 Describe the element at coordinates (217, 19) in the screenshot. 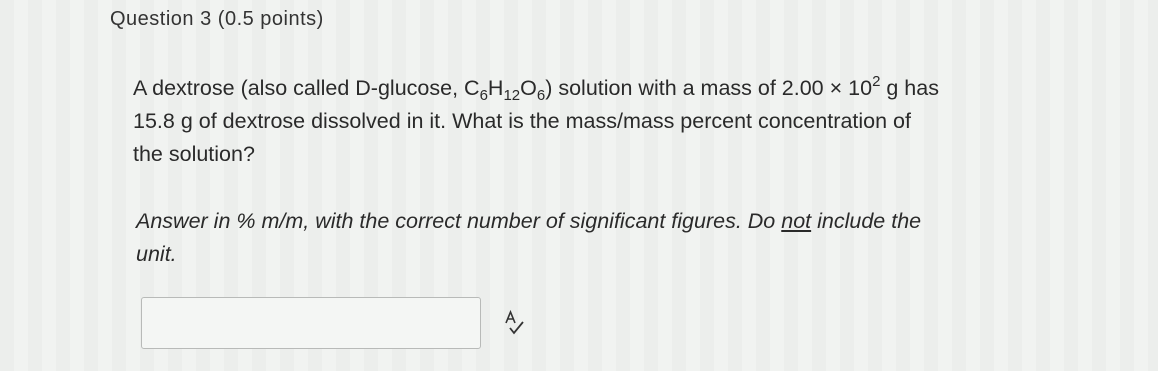

I see `question-title: Question 3 (0.5 points)` at that location.